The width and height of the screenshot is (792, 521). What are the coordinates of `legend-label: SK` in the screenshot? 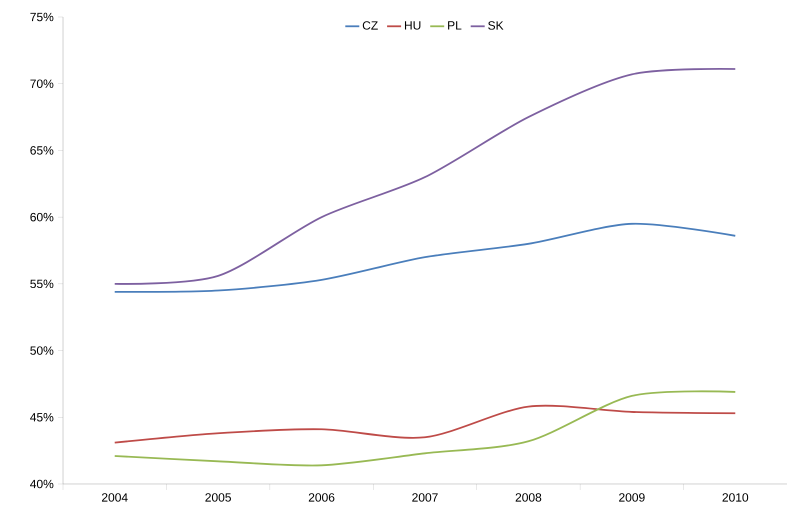 It's located at (496, 25).